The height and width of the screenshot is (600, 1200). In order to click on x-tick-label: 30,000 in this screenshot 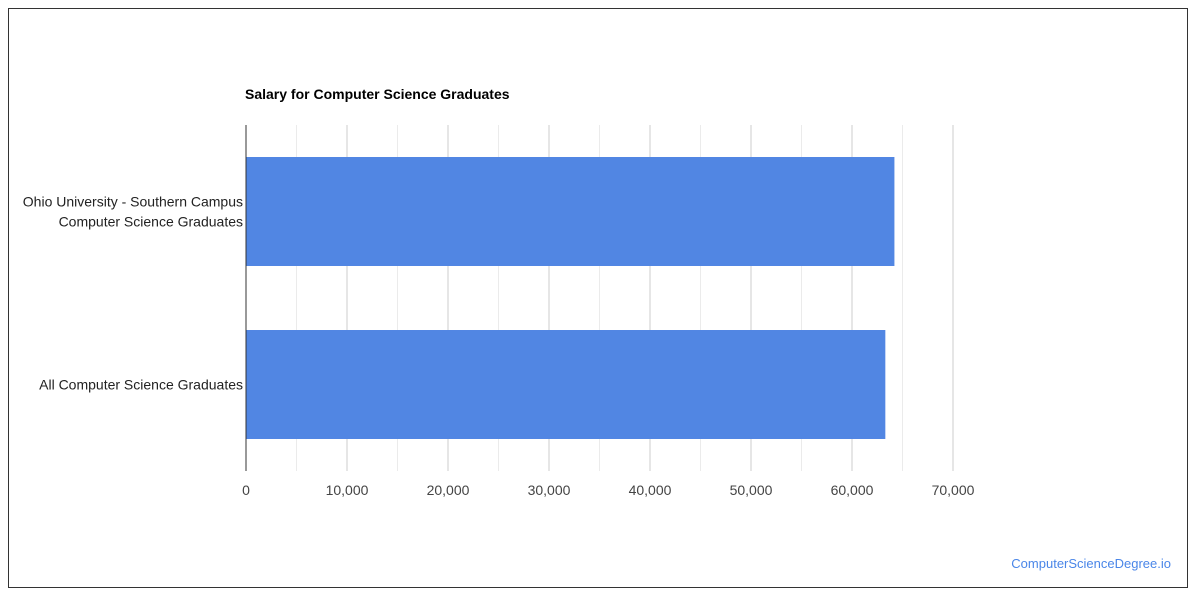, I will do `click(549, 490)`.